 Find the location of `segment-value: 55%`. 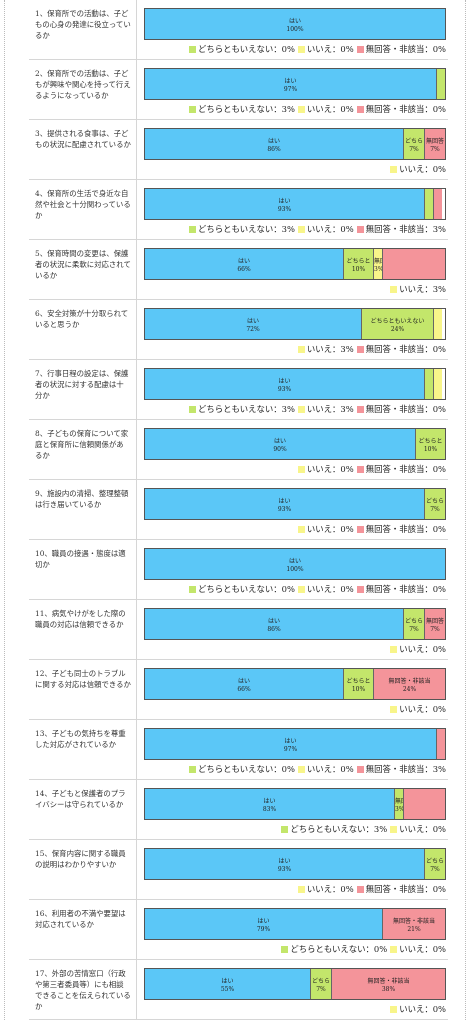

segment-value: 55% is located at coordinates (227, 989).